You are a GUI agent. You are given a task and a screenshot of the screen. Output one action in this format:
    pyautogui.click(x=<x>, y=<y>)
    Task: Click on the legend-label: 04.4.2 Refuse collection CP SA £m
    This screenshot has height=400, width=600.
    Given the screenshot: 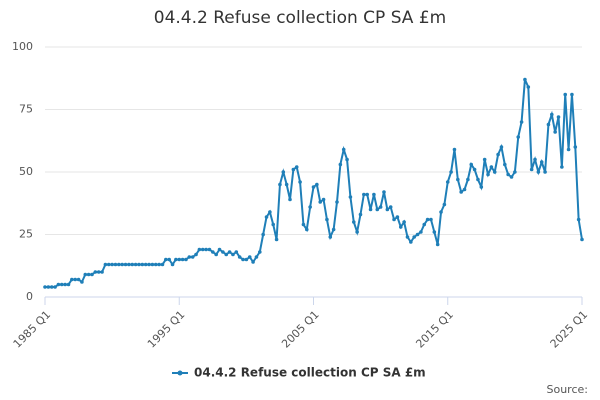 What is the action you would take?
    pyautogui.click(x=310, y=373)
    